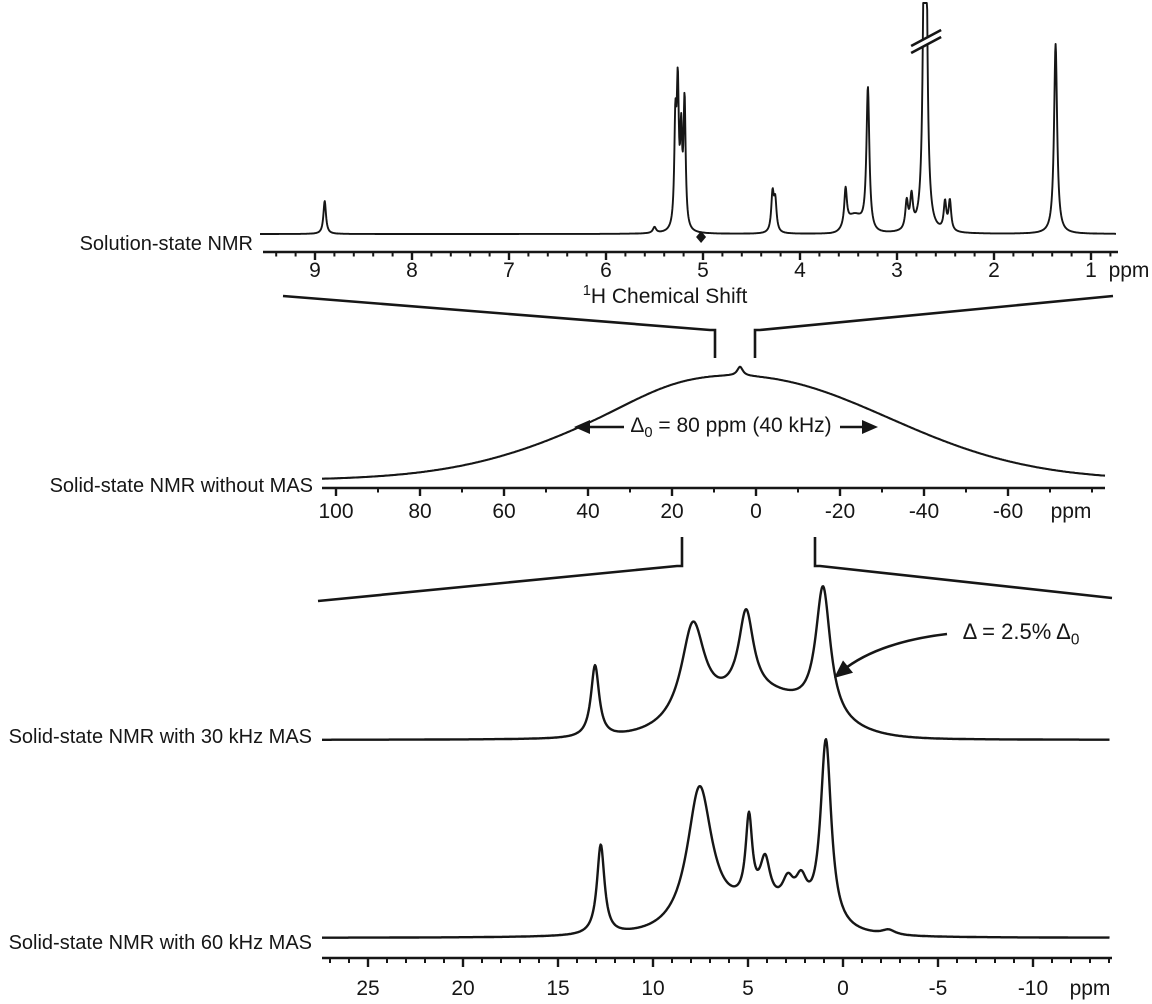  What do you see at coordinates (509, 270) in the screenshot?
I see `tick-label: 7` at bounding box center [509, 270].